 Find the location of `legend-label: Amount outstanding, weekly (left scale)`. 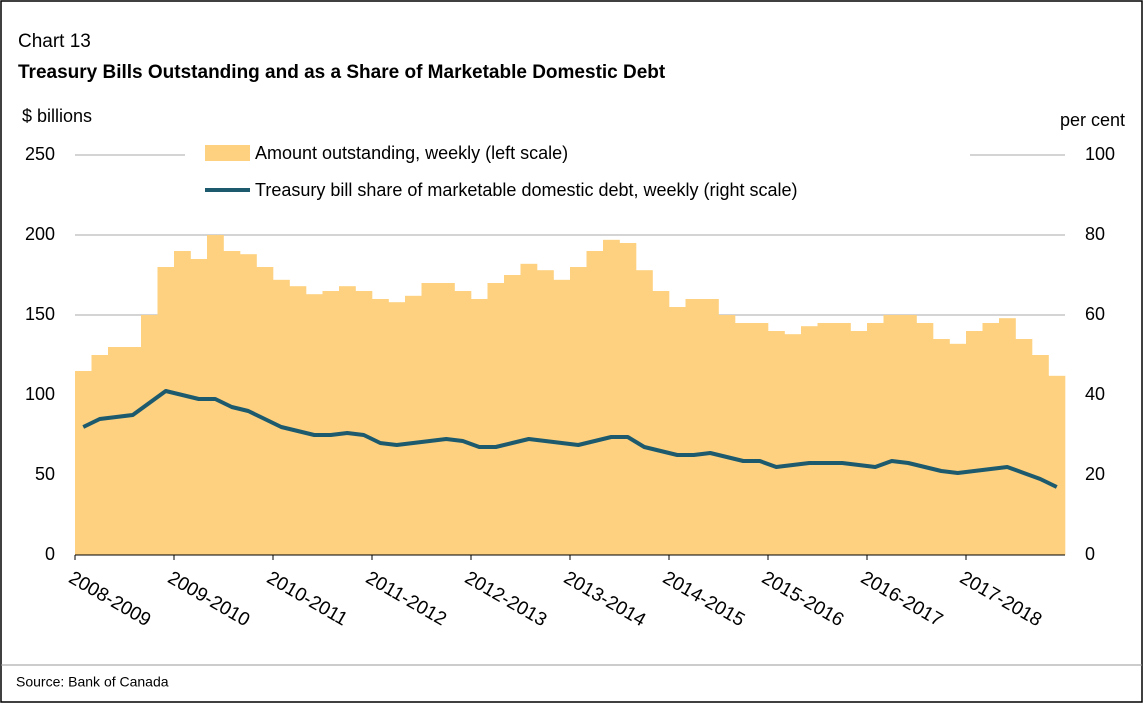

legend-label: Amount outstanding, weekly (left scale) is located at coordinates (411, 153).